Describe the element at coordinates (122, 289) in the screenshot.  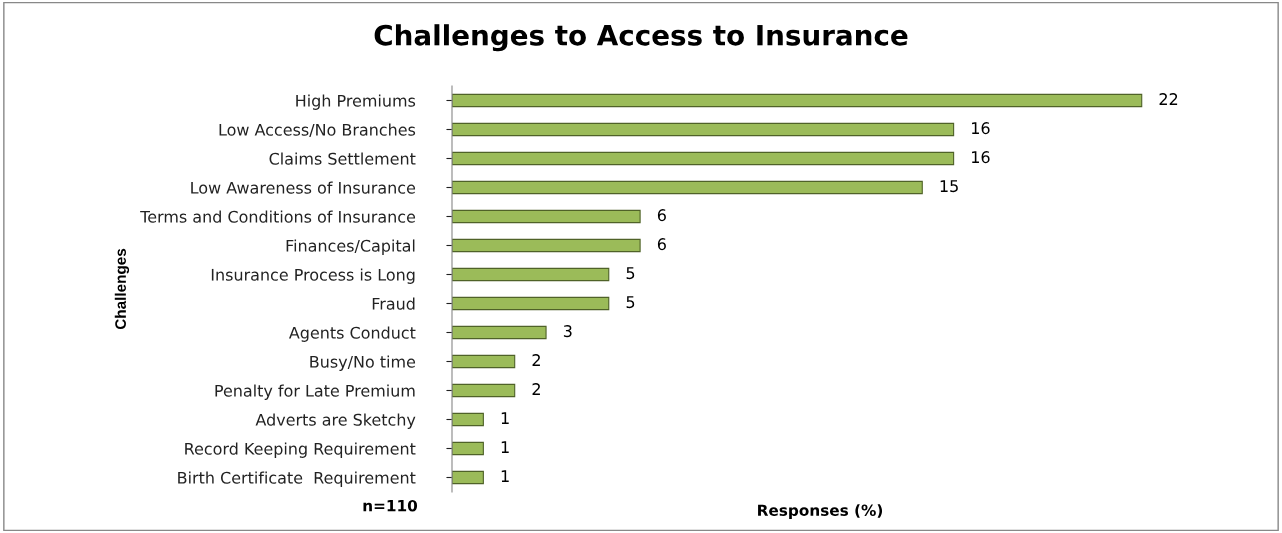
I see `y-axis-title: Challenges` at that location.